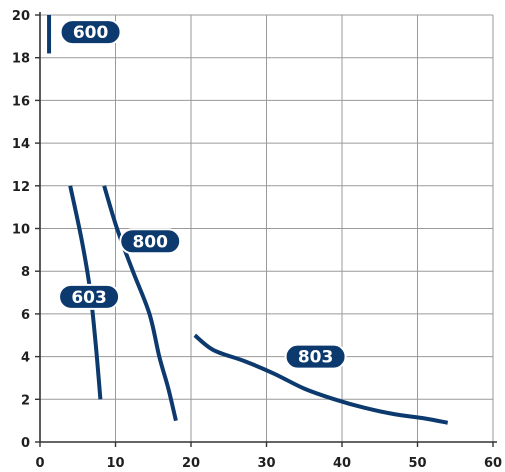  Describe the element at coordinates (115, 463) in the screenshot. I see `x-tick-label-10: 10` at that location.